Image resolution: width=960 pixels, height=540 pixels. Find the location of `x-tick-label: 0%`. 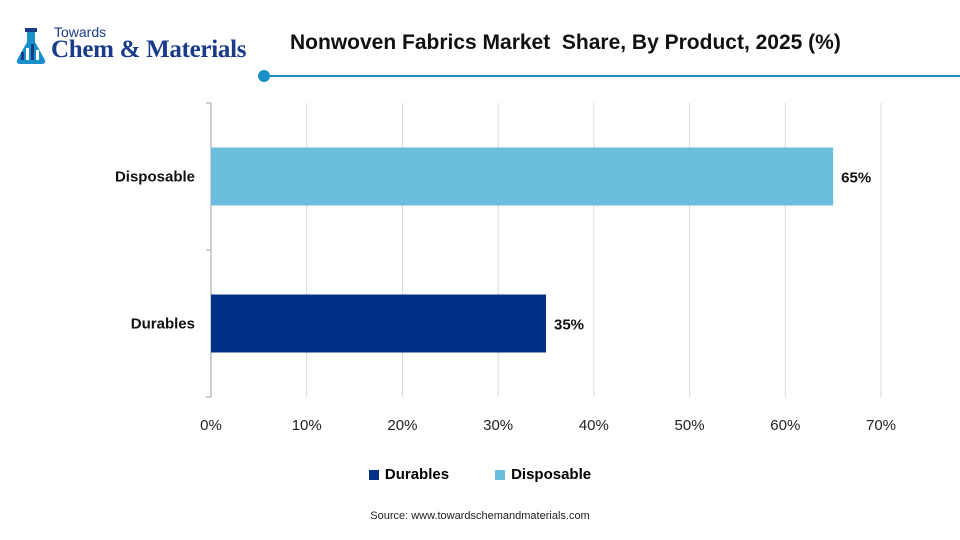

x-tick-label: 0% is located at coordinates (211, 425).